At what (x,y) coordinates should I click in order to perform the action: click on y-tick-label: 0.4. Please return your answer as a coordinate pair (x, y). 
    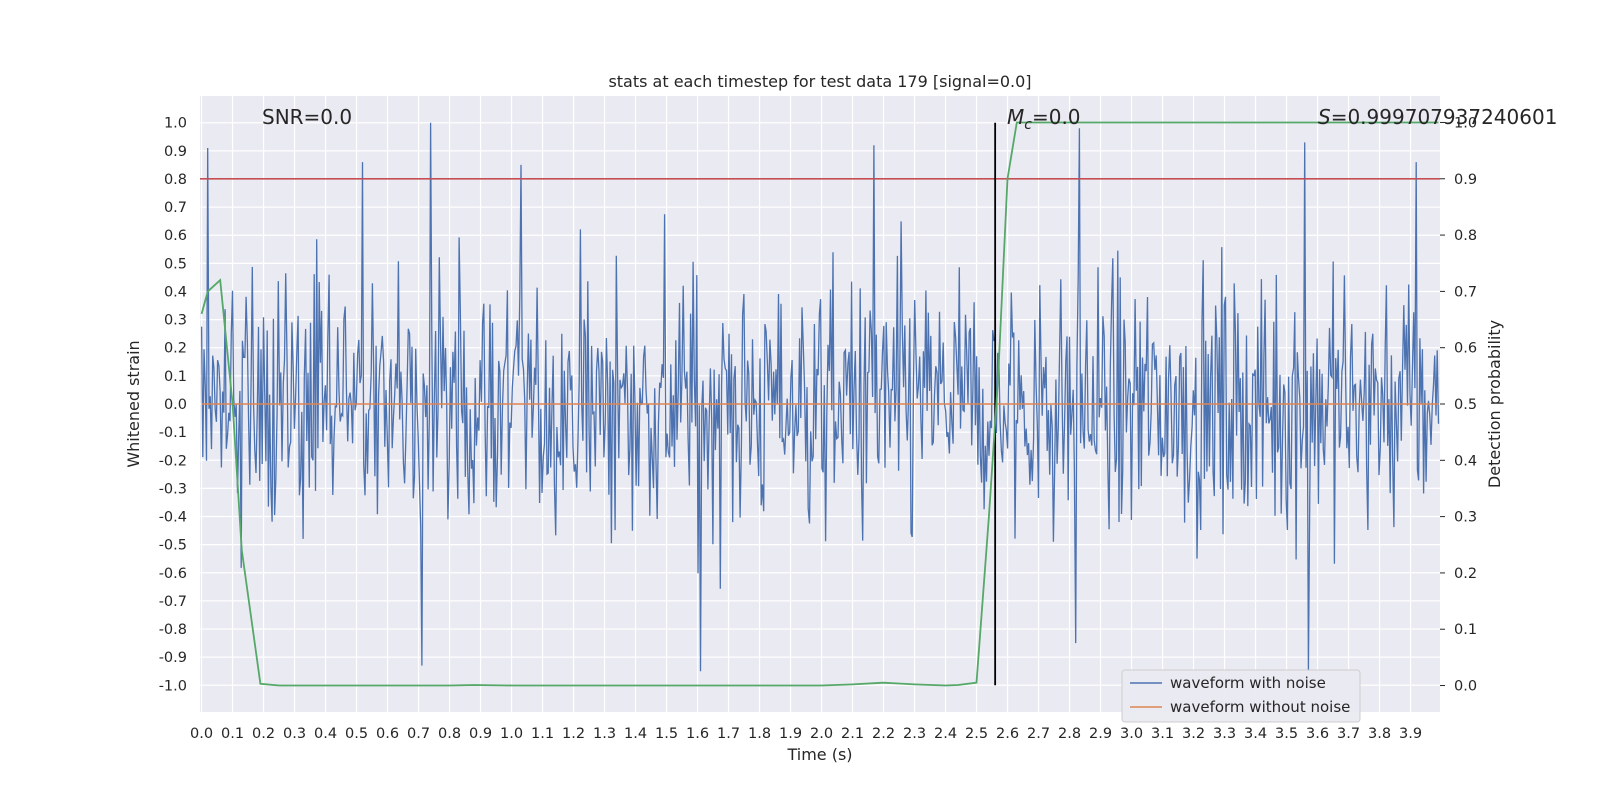
    Looking at the image, I should click on (175, 292).